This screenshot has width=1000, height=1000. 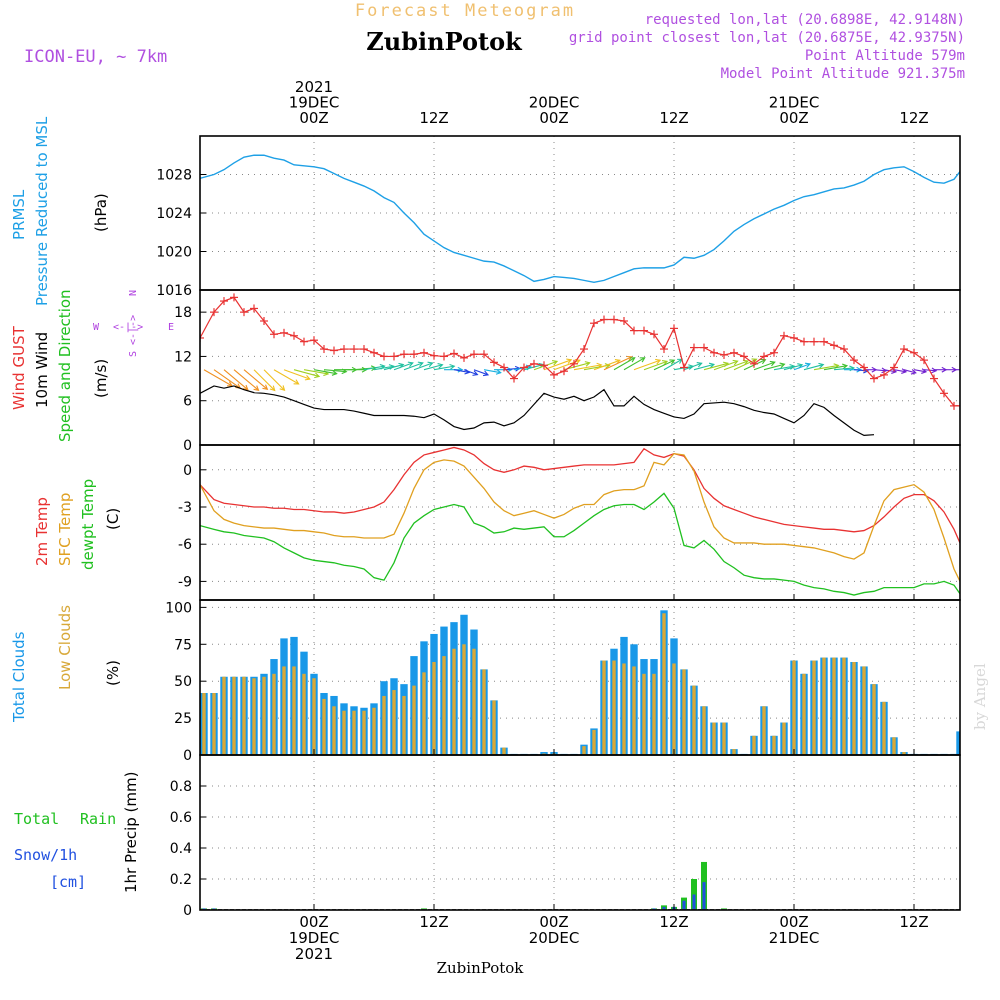 I want to click on x-tick-label-bottom: 00Z, so click(x=313, y=922).